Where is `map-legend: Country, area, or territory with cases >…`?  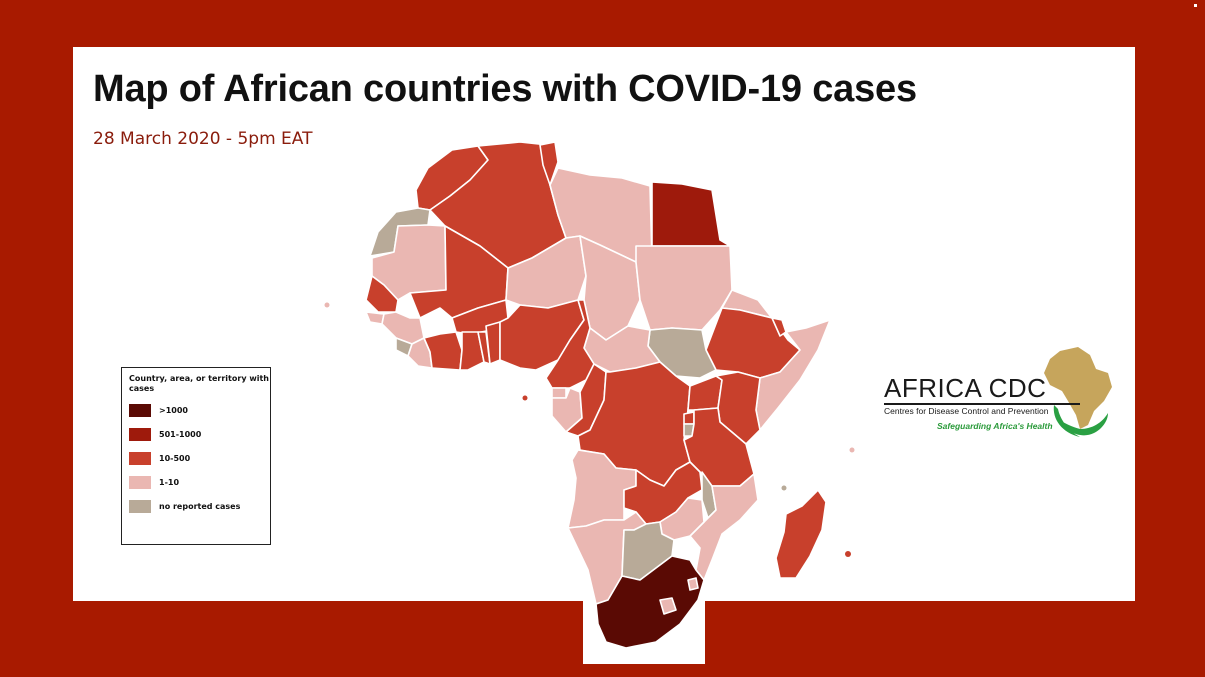 map-legend: Country, area, or territory with cases >… is located at coordinates (196, 456).